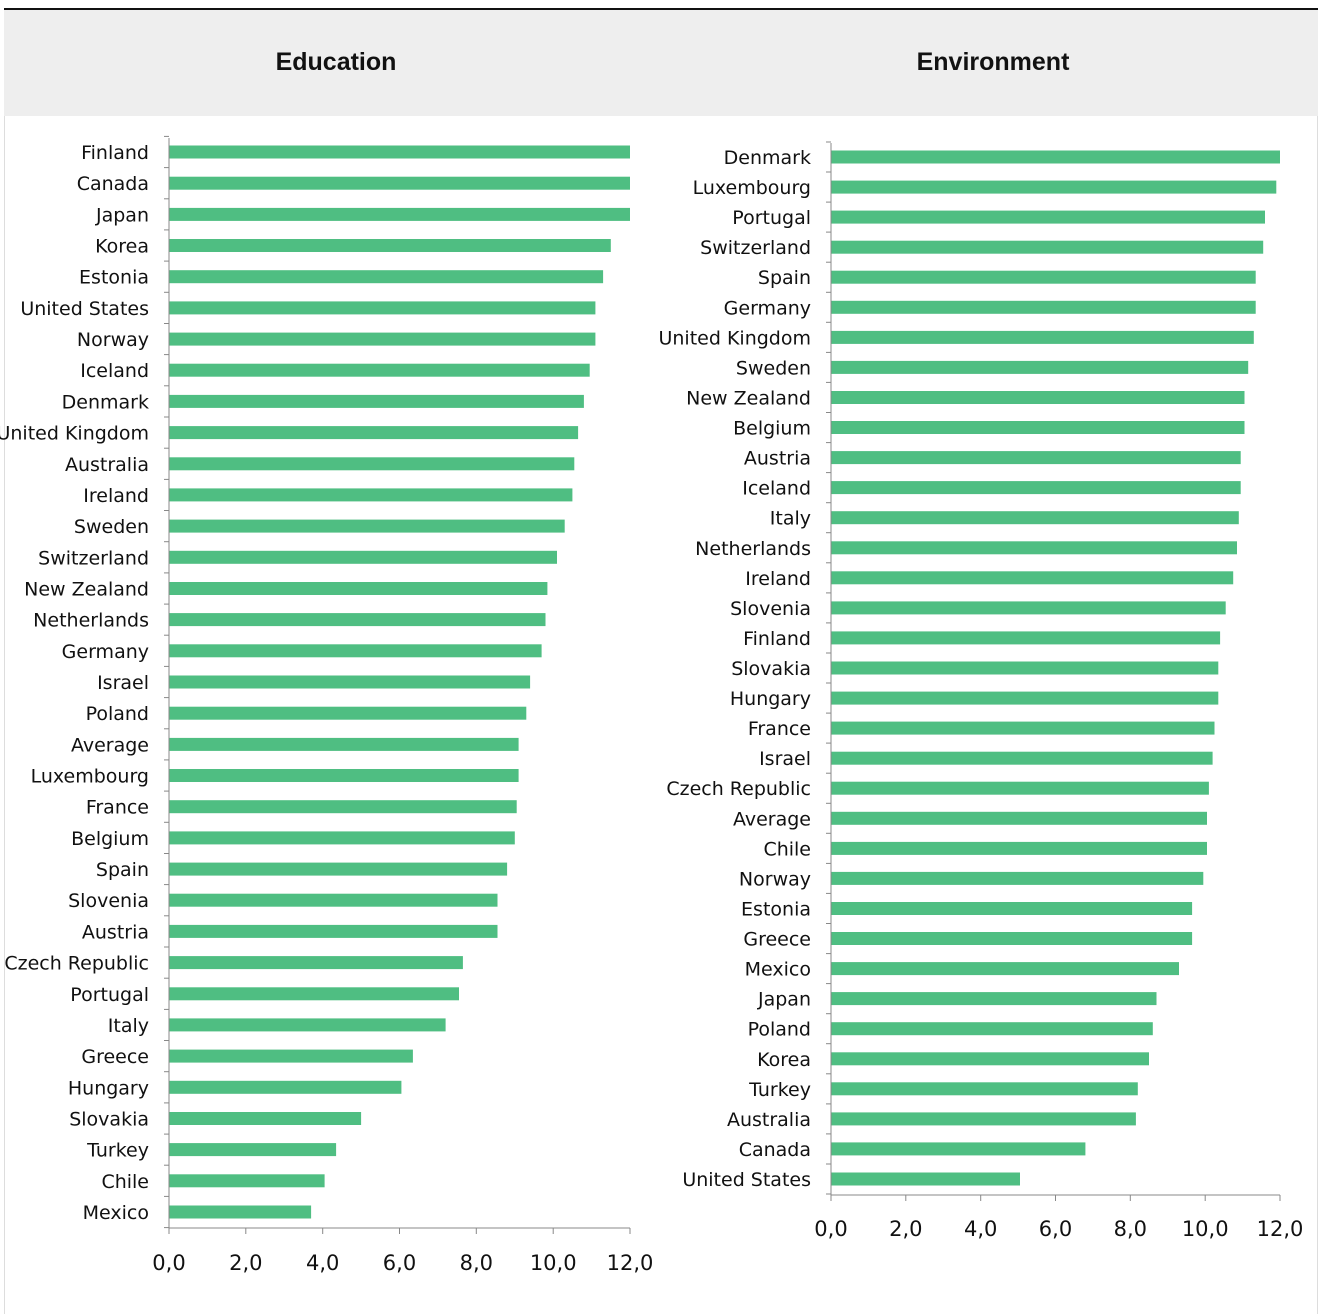 The height and width of the screenshot is (1314, 1320). Describe the element at coordinates (117, 714) in the screenshot. I see `education-category-label: Poland` at that location.